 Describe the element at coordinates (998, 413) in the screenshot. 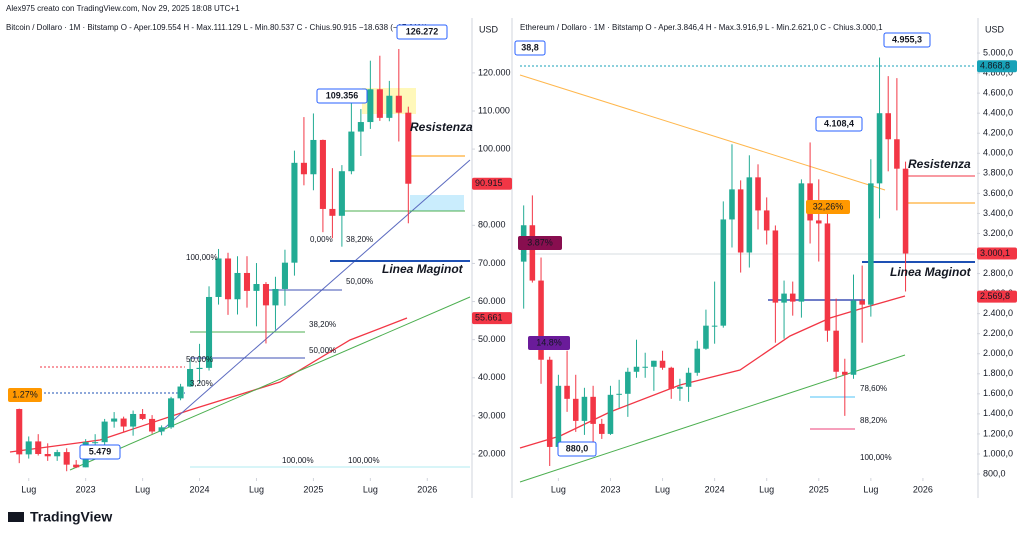

I see `y-tick-label: 1.400,0` at that location.